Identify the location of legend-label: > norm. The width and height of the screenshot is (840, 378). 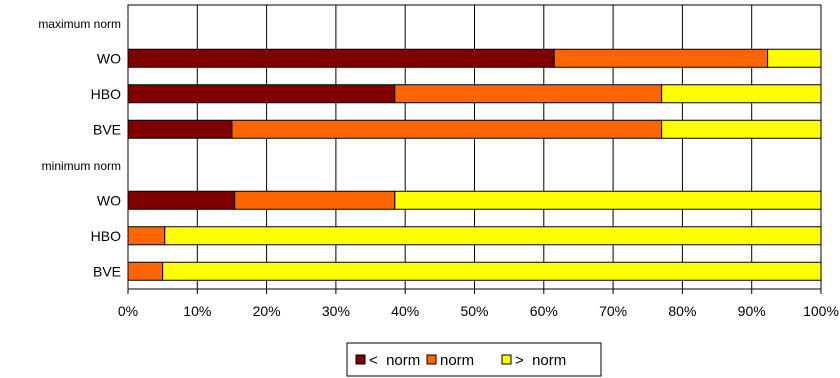
(540, 360).